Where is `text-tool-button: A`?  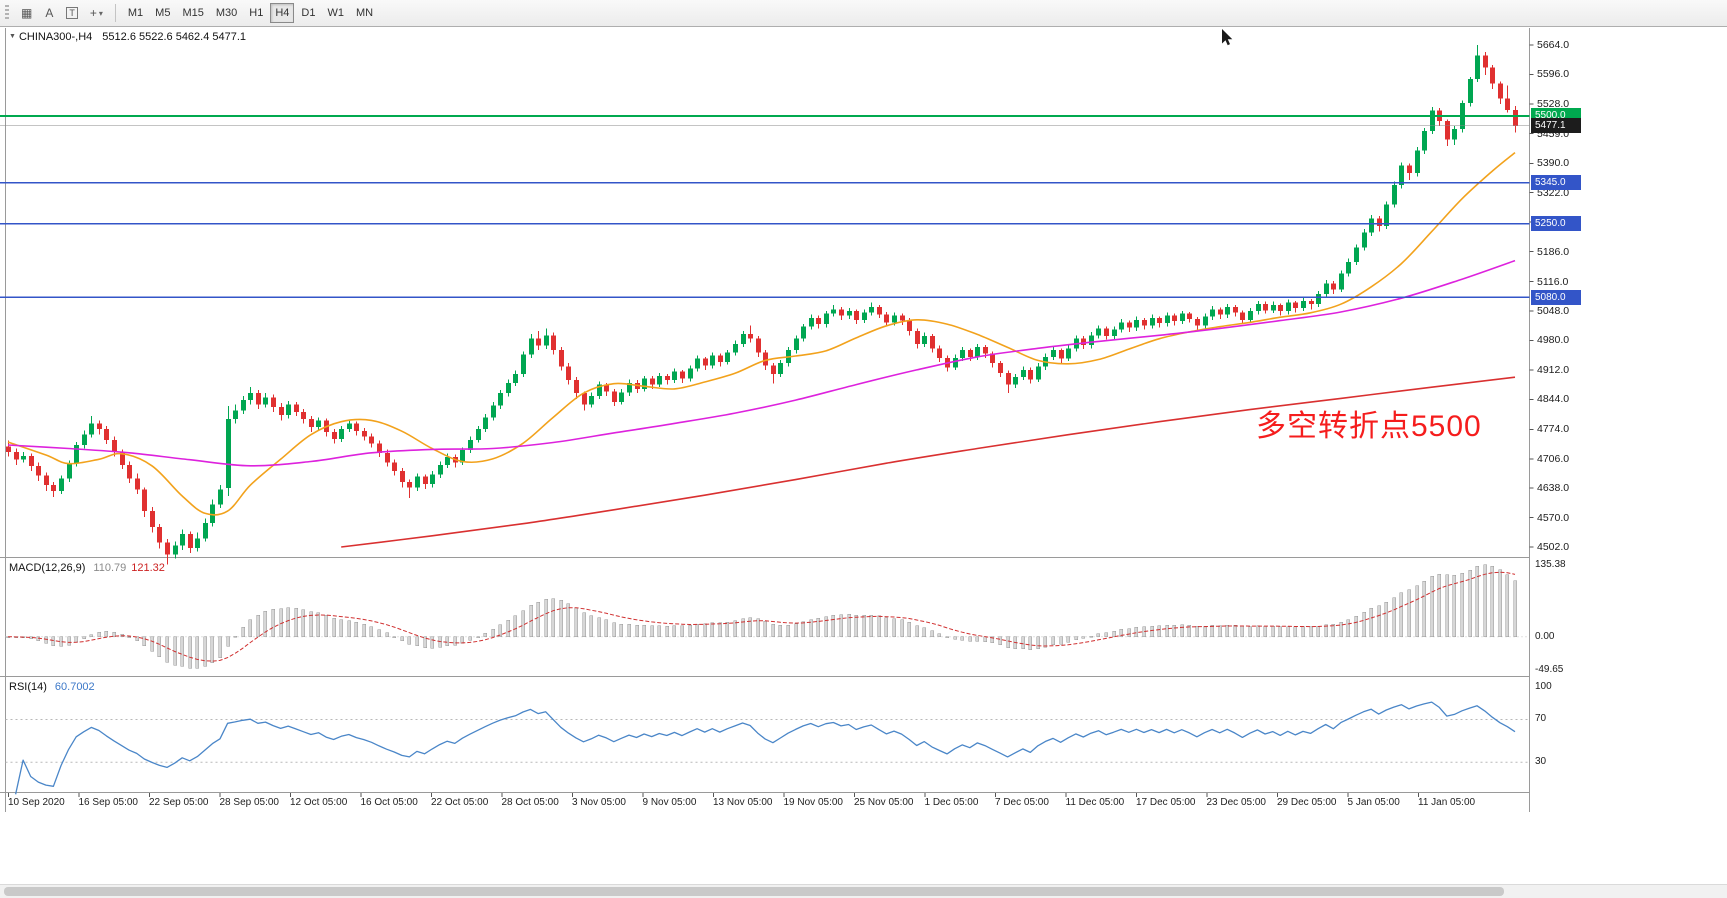
text-tool-button: A is located at coordinates (49, 13).